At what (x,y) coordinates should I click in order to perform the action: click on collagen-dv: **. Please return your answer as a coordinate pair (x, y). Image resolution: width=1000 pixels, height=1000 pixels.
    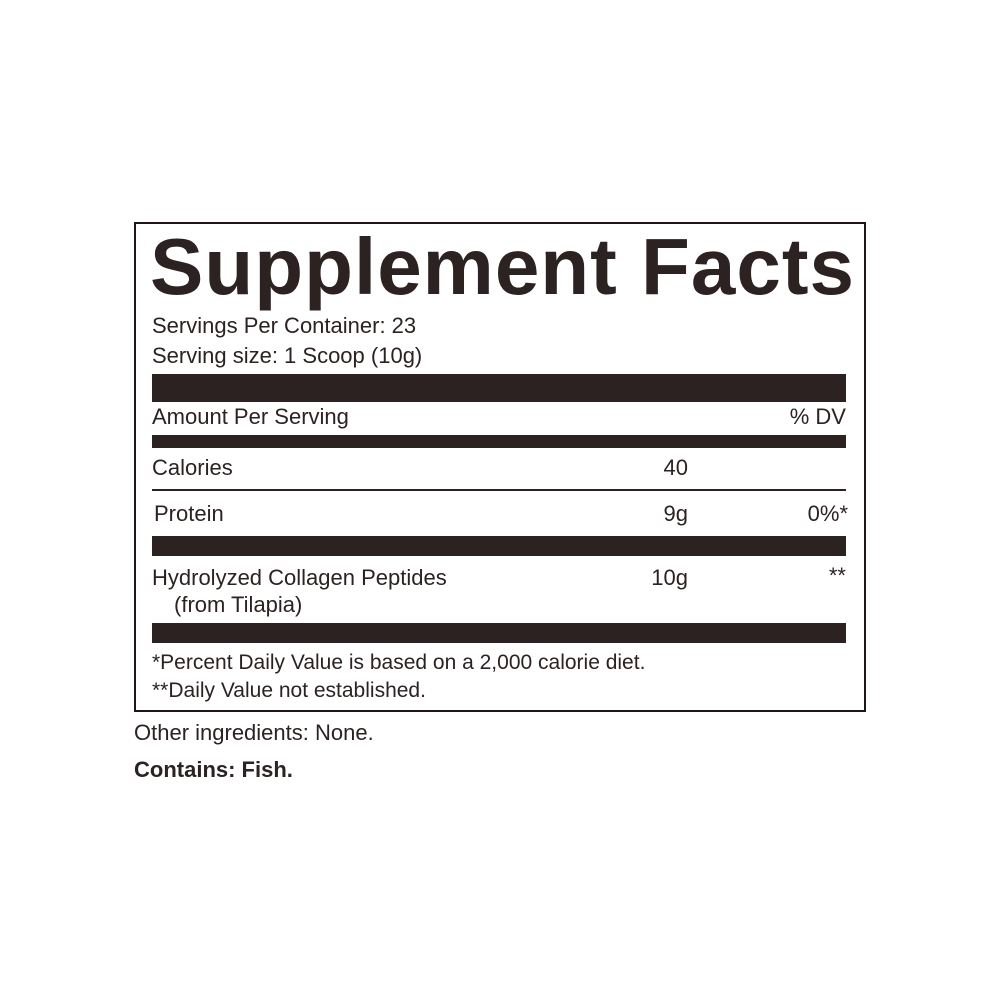
    Looking at the image, I should click on (837, 575).